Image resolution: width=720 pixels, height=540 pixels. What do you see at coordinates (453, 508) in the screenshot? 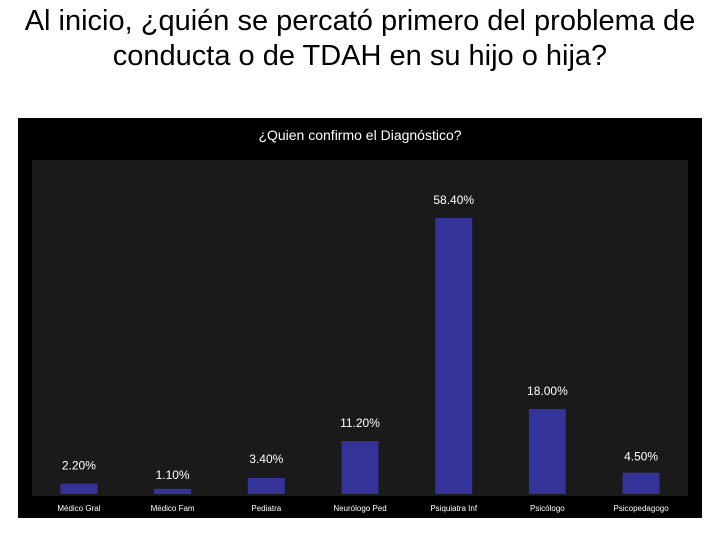
I see `x-tick-label-5: Psiquiatra Inf` at bounding box center [453, 508].